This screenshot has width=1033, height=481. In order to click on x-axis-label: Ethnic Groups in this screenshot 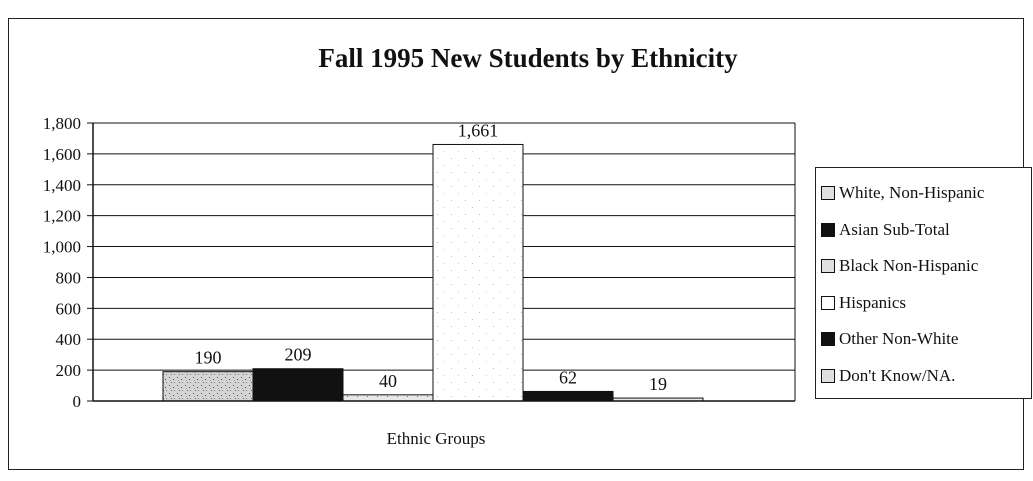, I will do `click(436, 438)`.